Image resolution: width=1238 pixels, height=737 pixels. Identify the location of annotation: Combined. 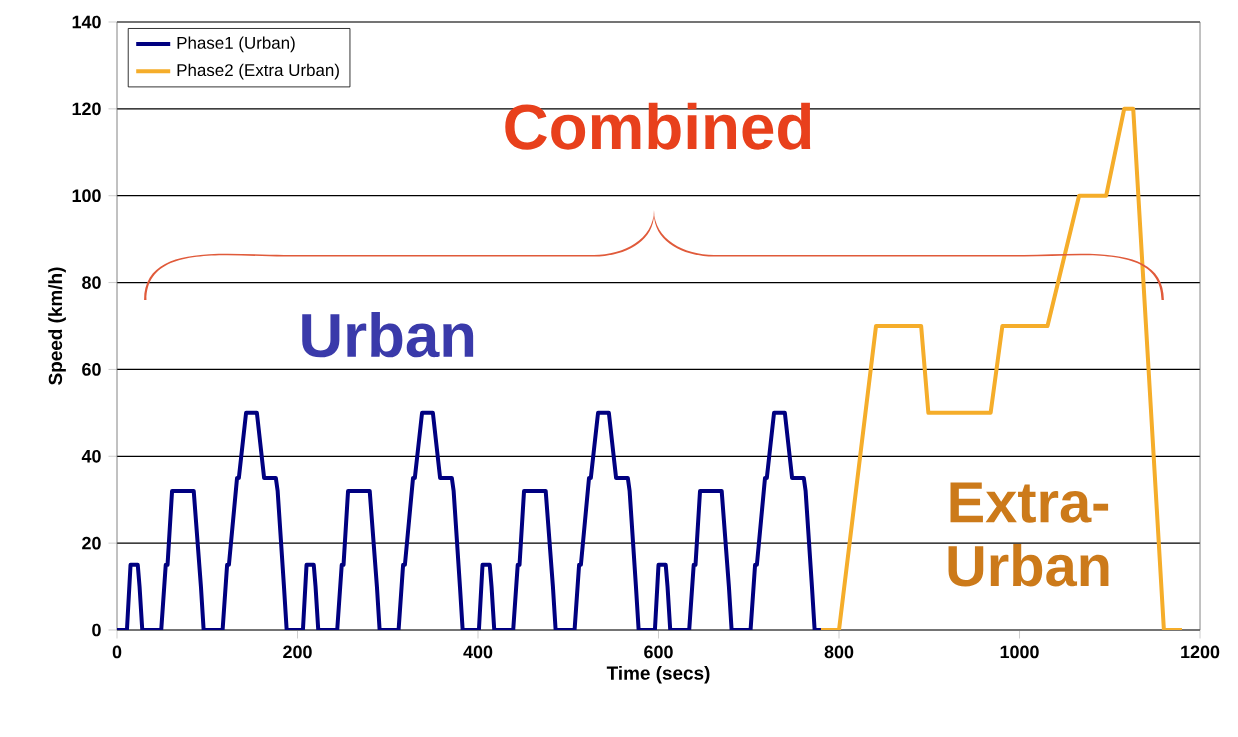
(658, 126).